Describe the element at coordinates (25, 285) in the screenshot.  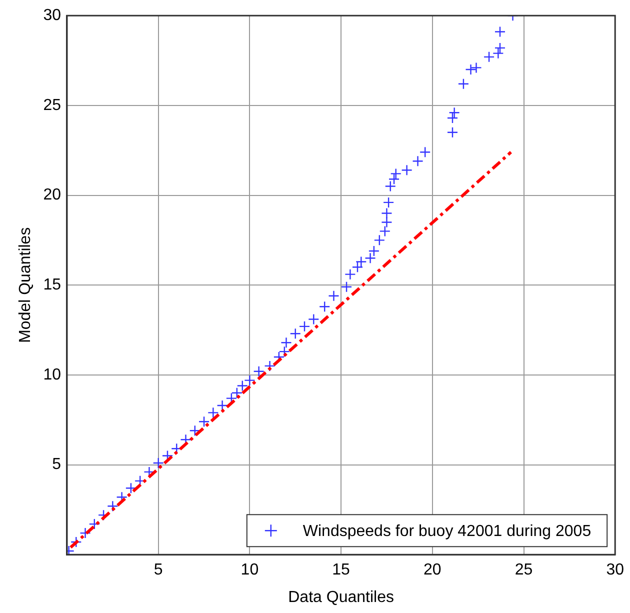
I see `y-axis-title: Model Quantiles` at that location.